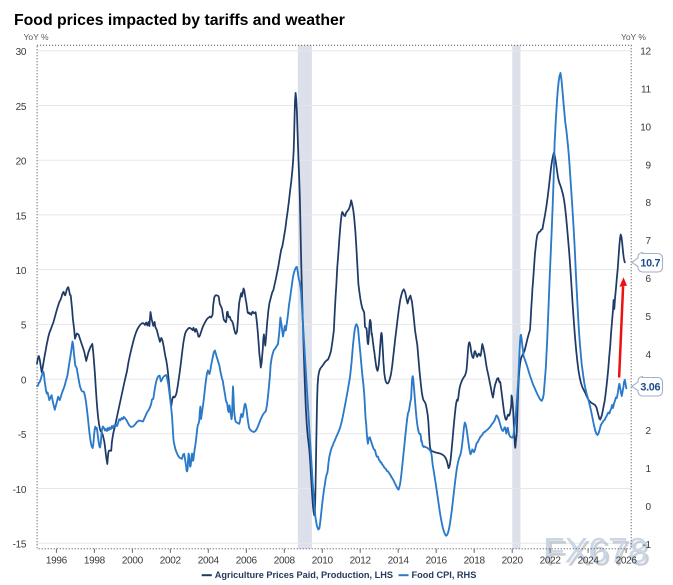 The height and width of the screenshot is (585, 673). What do you see at coordinates (21, 107) in the screenshot?
I see `svg-text: 25` at bounding box center [21, 107].